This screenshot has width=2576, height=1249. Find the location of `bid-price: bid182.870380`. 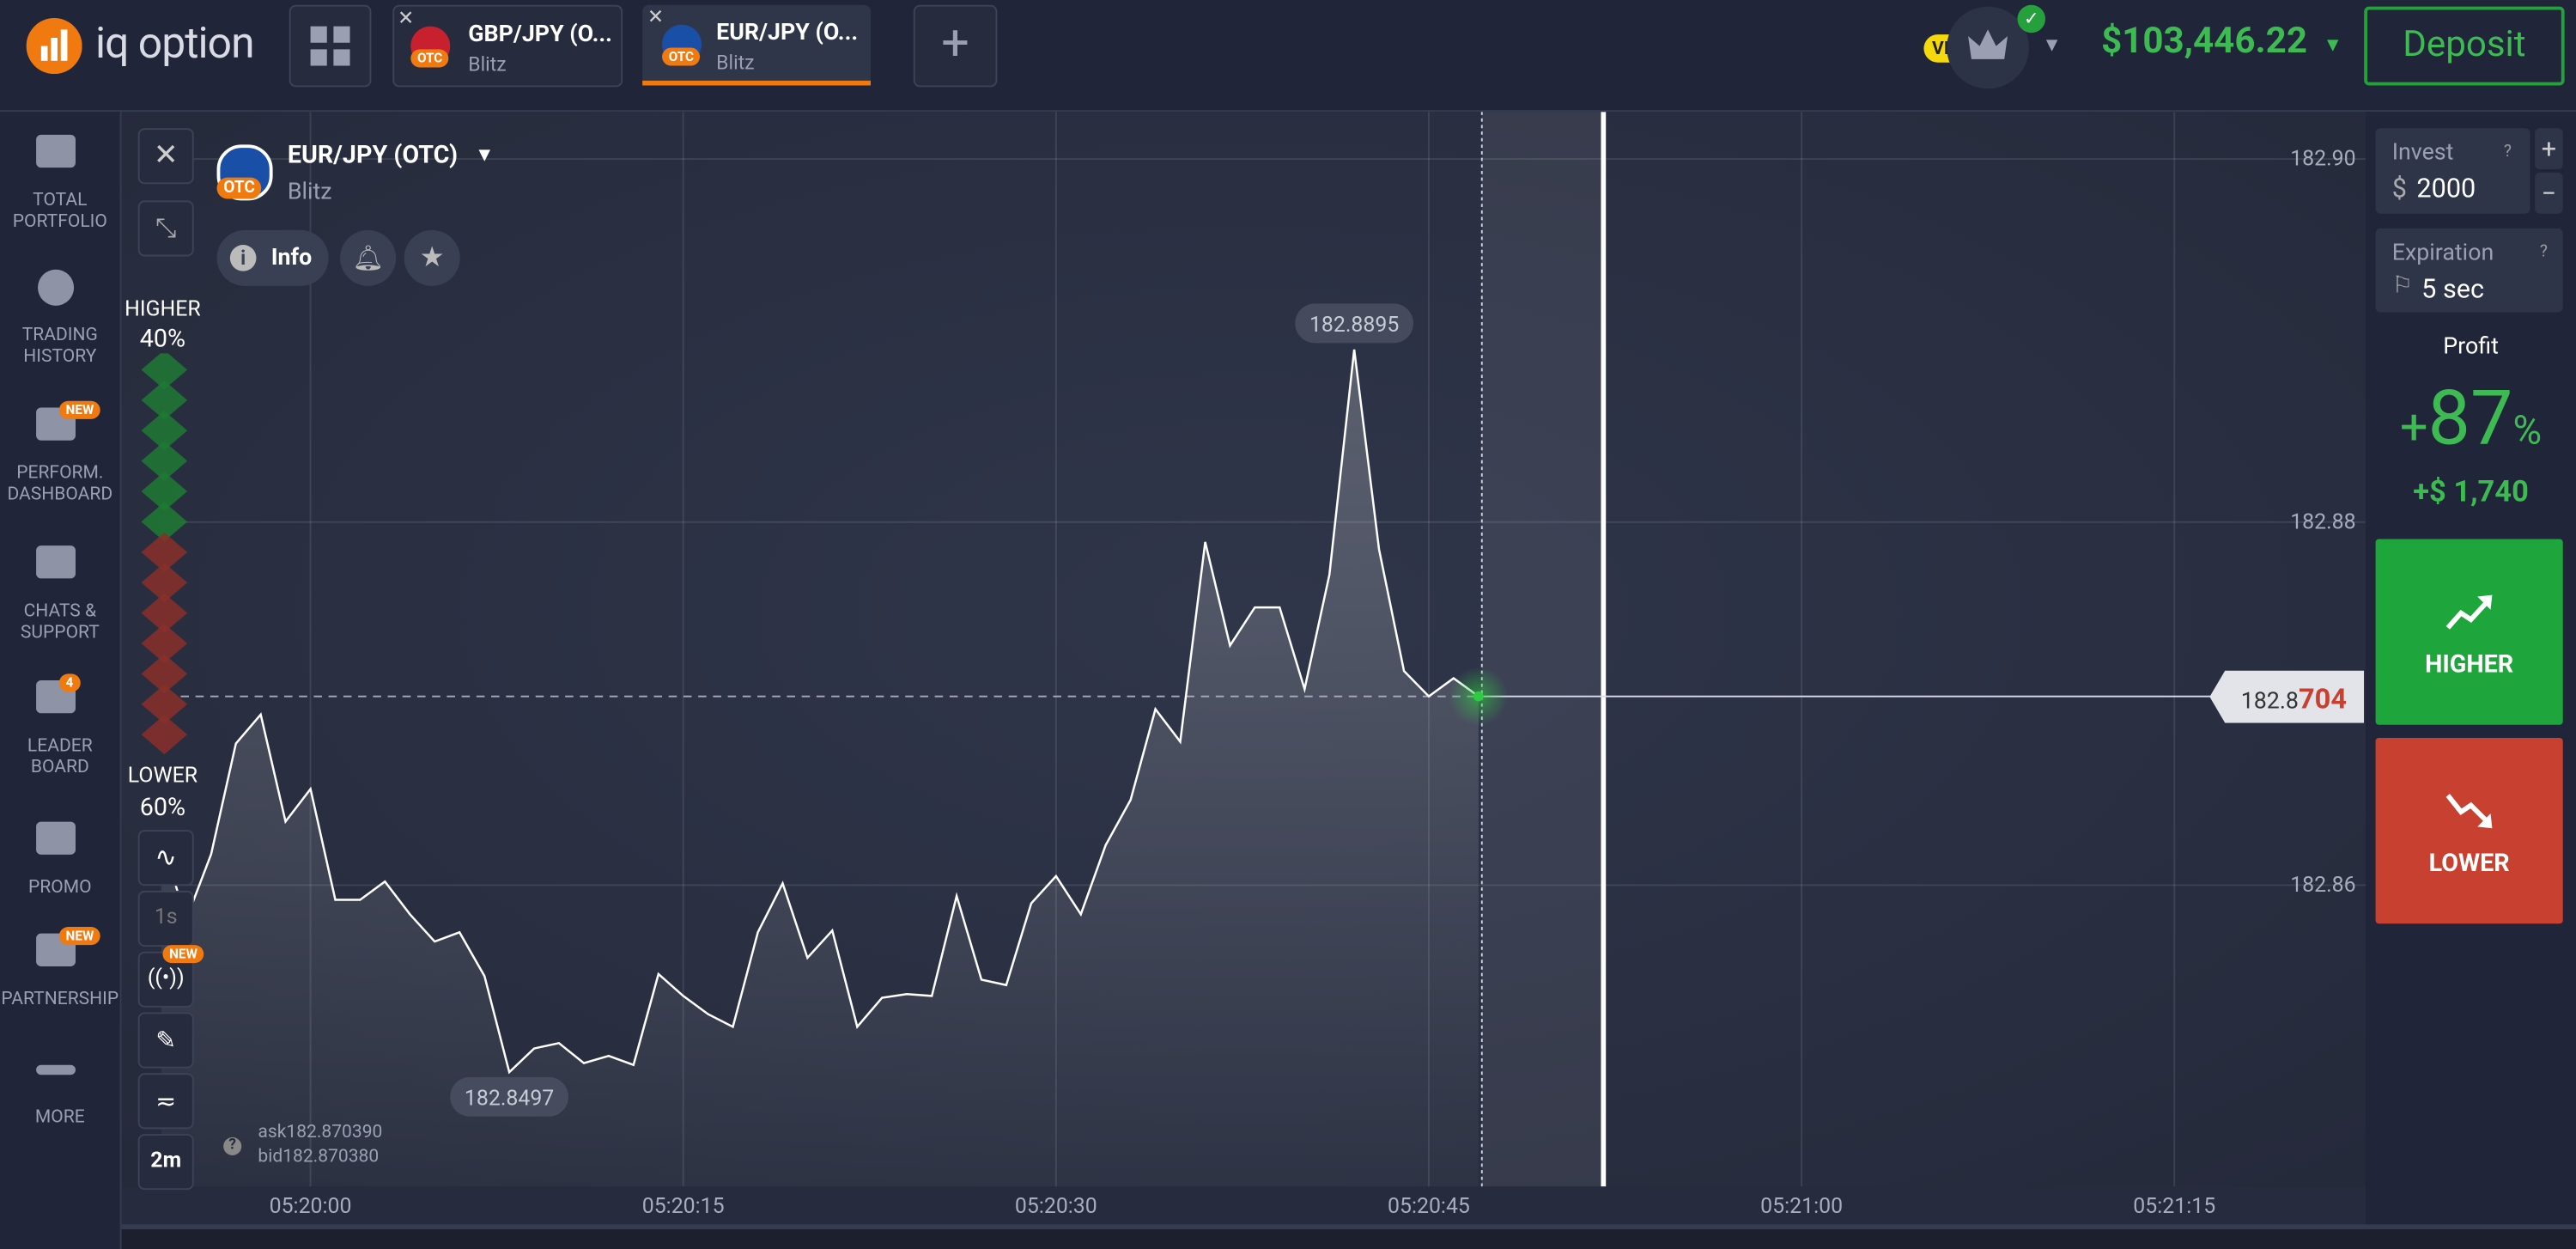

bid-price: bid182.870380 is located at coordinates (319, 1156).